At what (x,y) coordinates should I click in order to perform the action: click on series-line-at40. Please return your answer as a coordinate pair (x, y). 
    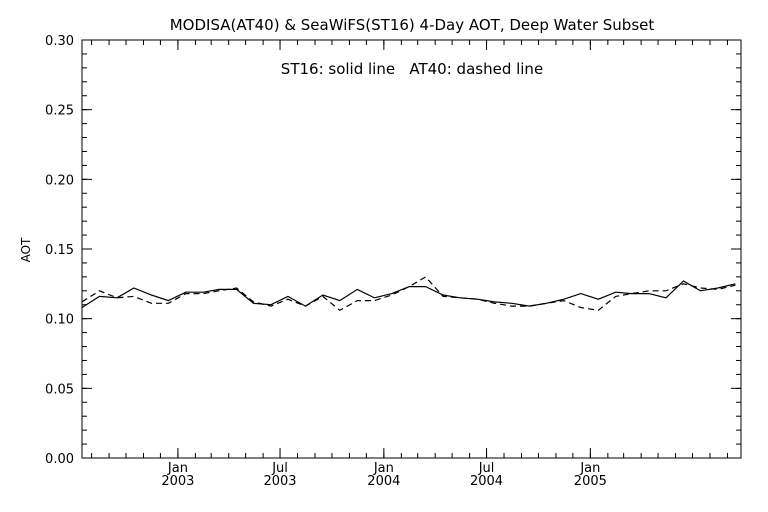
    Looking at the image, I should click on (408, 294).